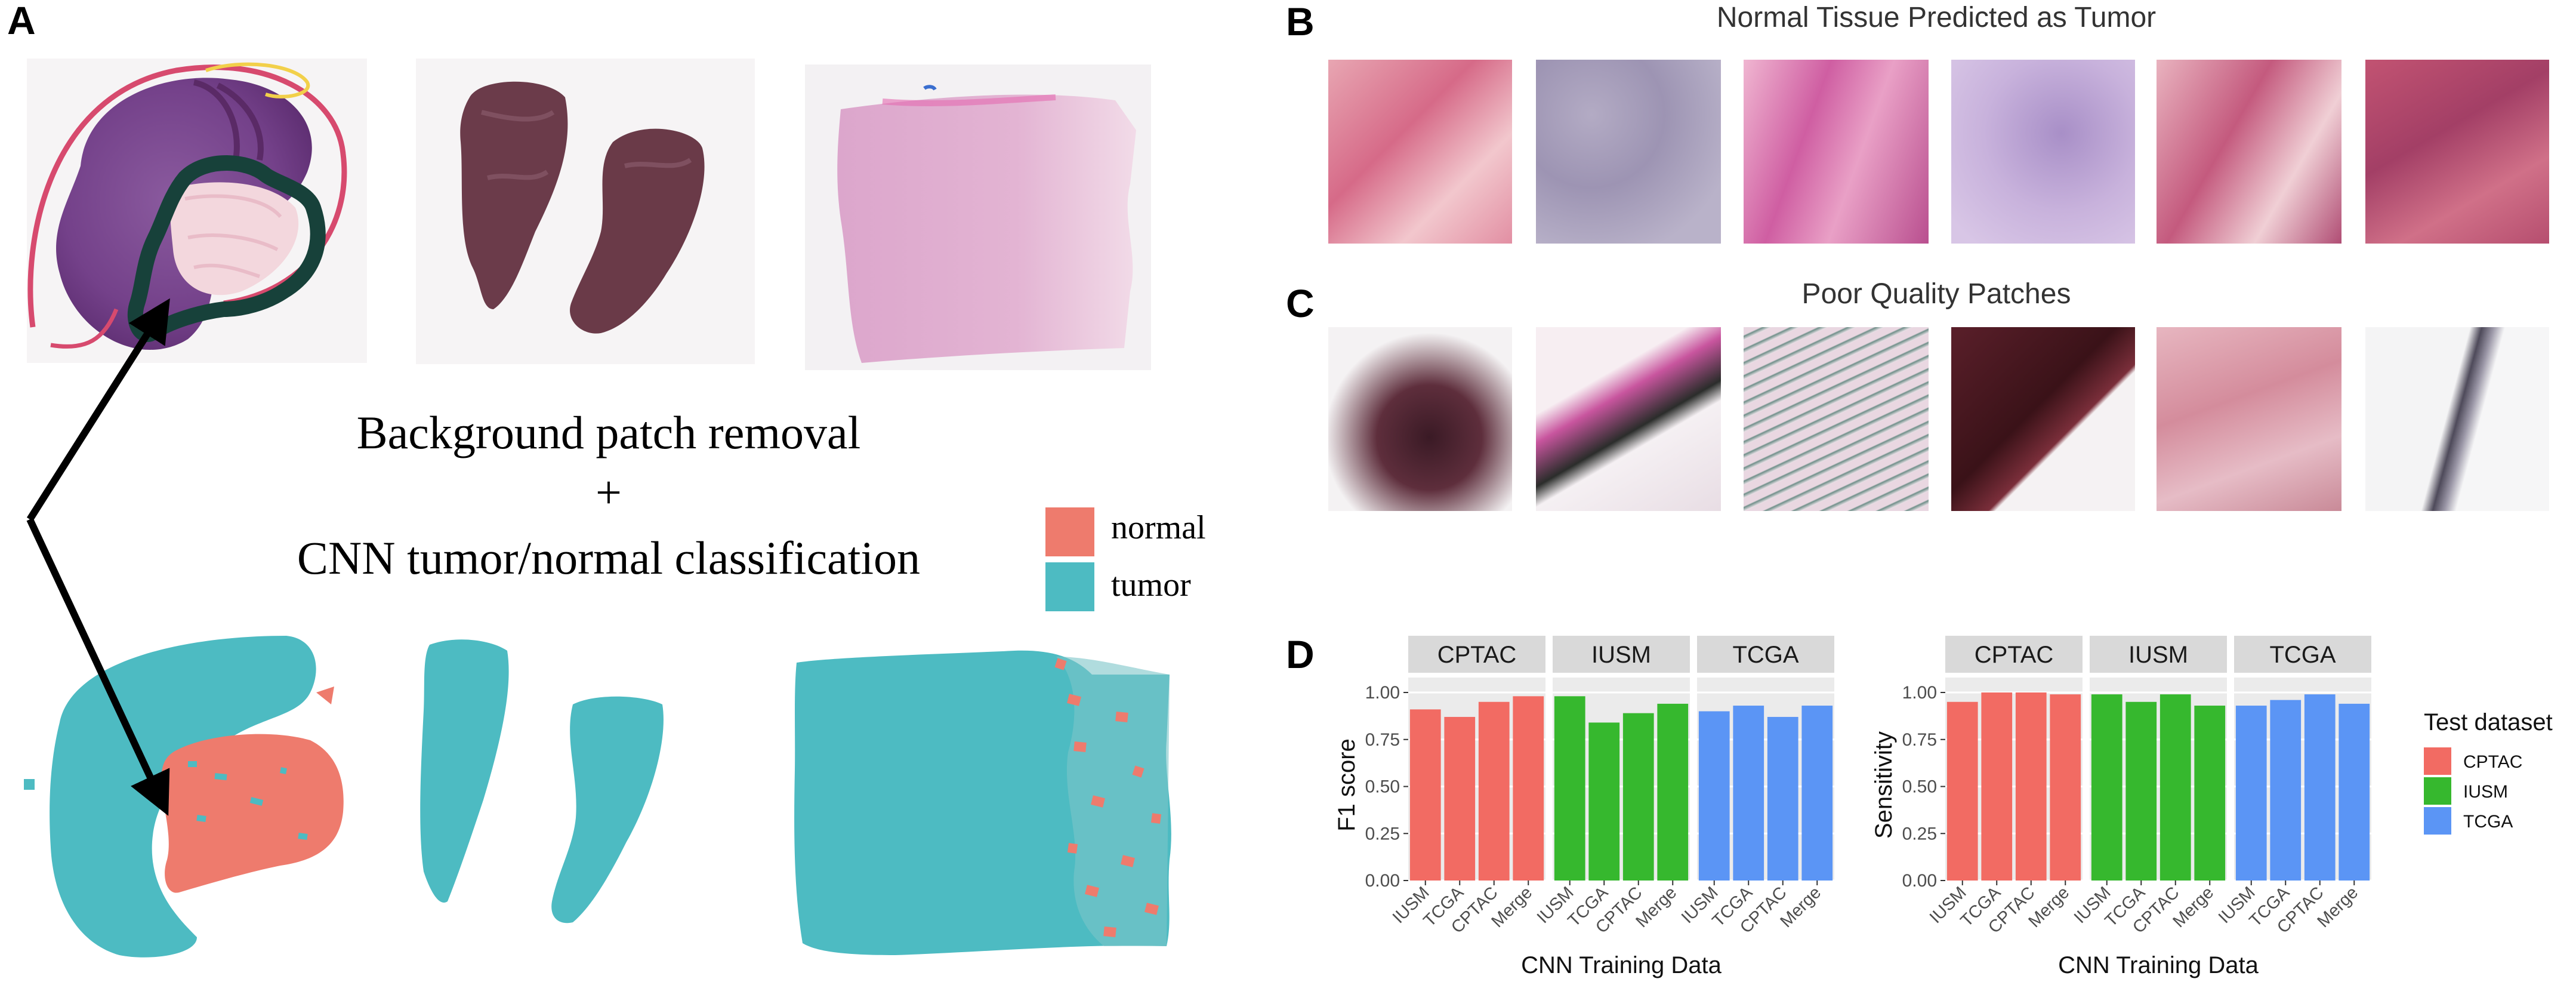 This screenshot has width=2576, height=982. What do you see at coordinates (1347, 785) in the screenshot?
I see `f1-y-axis-title: F1 score` at bounding box center [1347, 785].